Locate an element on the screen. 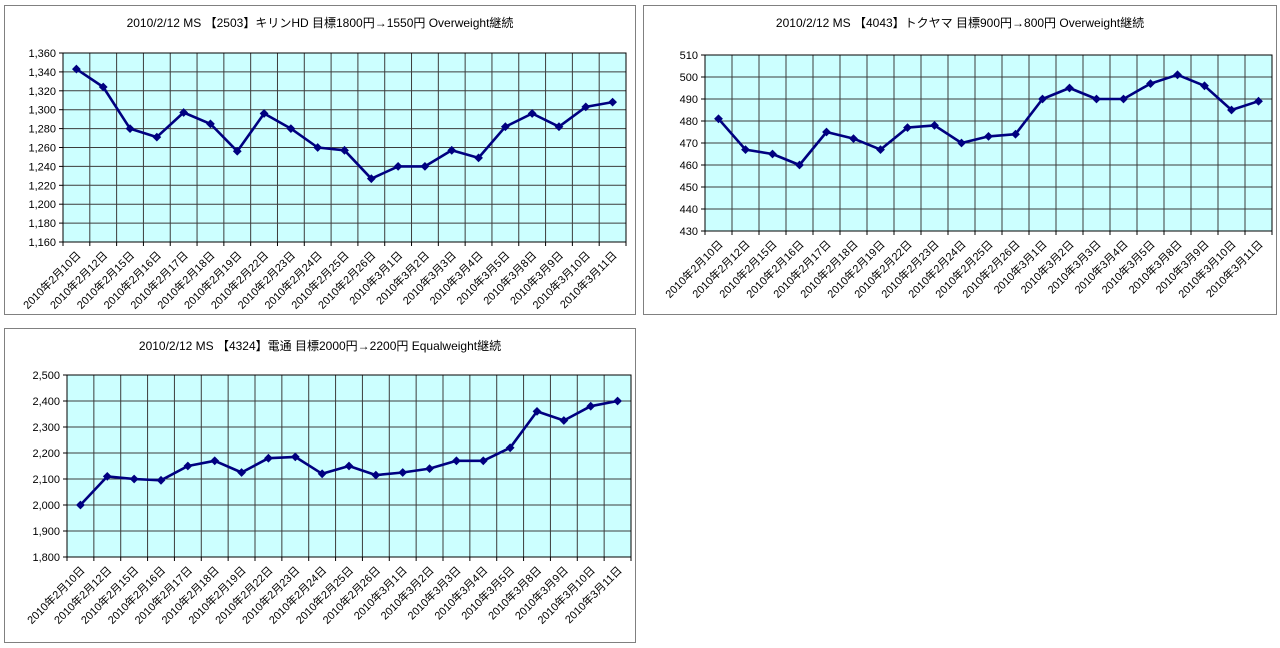  y-axis-tick-label: 2,400 is located at coordinates (46, 402).